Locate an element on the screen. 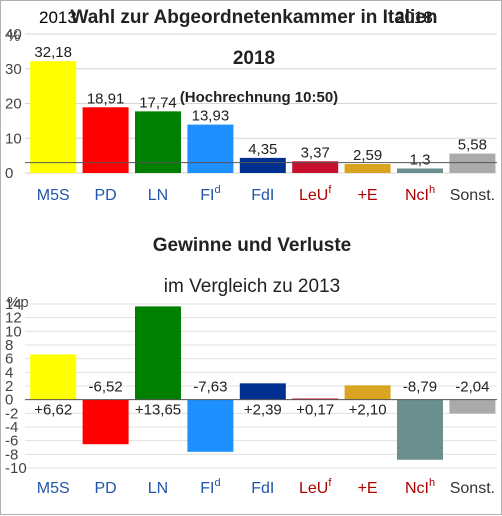 The height and width of the screenshot is (516, 502). category-label-top-0: M5S is located at coordinates (53, 195).